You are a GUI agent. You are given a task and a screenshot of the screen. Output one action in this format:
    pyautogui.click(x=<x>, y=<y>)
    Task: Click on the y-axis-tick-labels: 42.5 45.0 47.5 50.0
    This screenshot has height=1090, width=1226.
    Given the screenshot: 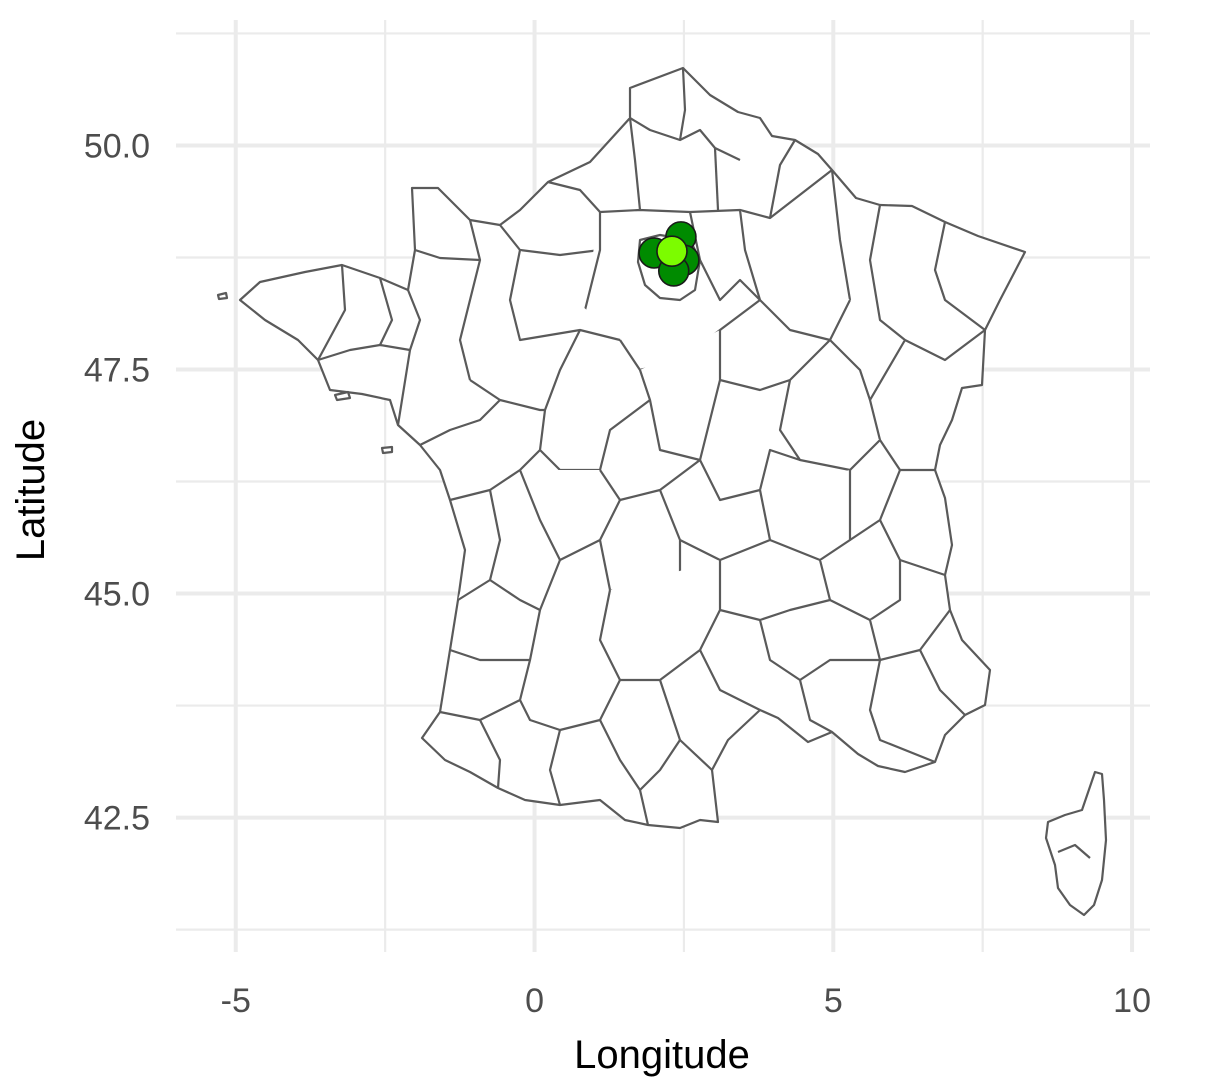 What is the action you would take?
    pyautogui.click(x=117, y=482)
    